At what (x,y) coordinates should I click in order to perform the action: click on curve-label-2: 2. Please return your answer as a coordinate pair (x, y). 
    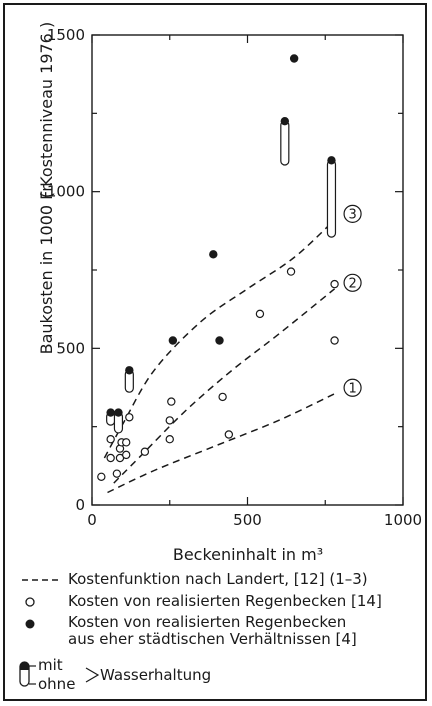
    Looking at the image, I should click on (352, 283).